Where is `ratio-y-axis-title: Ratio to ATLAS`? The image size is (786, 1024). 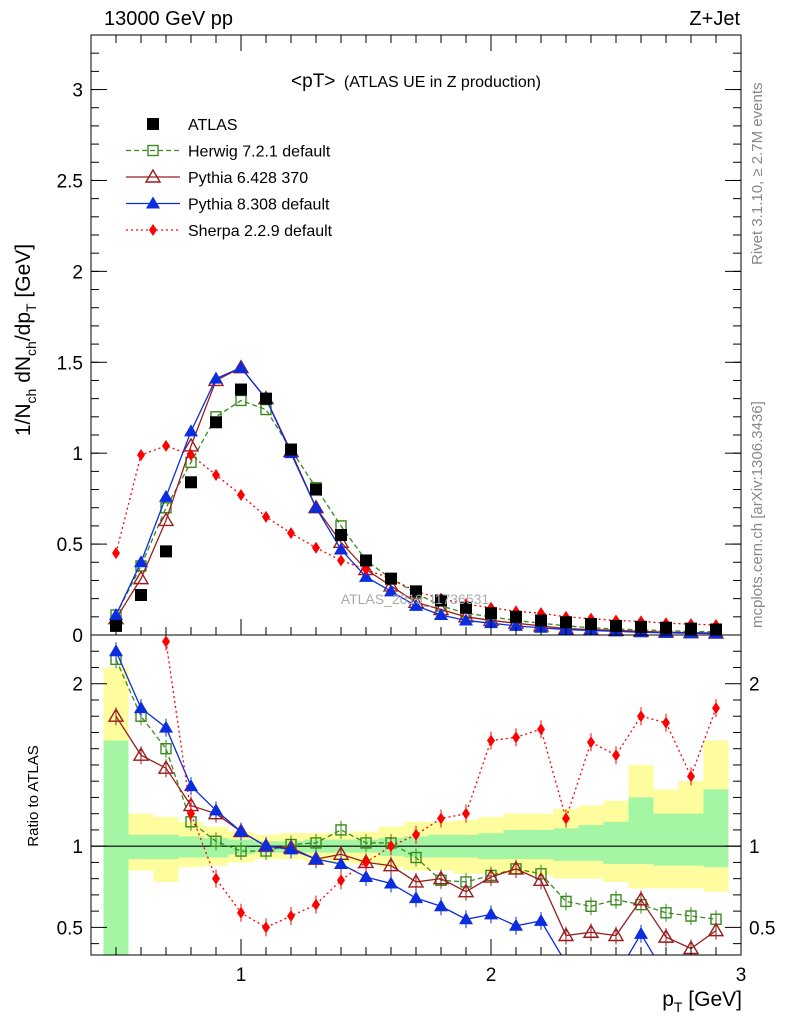 ratio-y-axis-title: Ratio to ATLAS is located at coordinates (33, 795).